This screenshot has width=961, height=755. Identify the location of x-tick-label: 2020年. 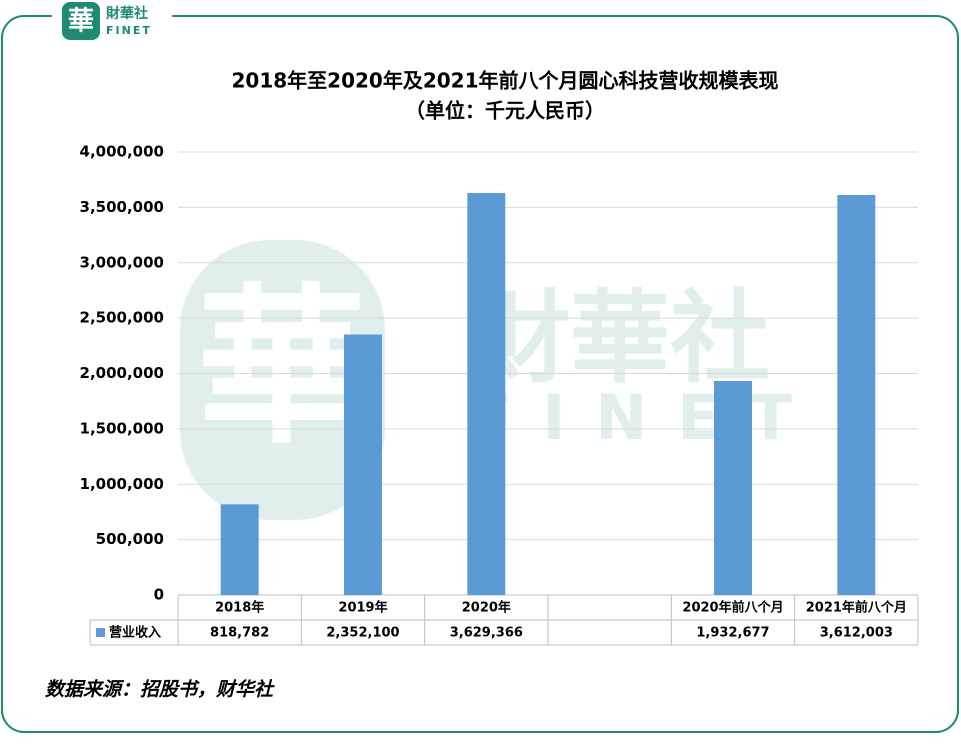
(486, 608).